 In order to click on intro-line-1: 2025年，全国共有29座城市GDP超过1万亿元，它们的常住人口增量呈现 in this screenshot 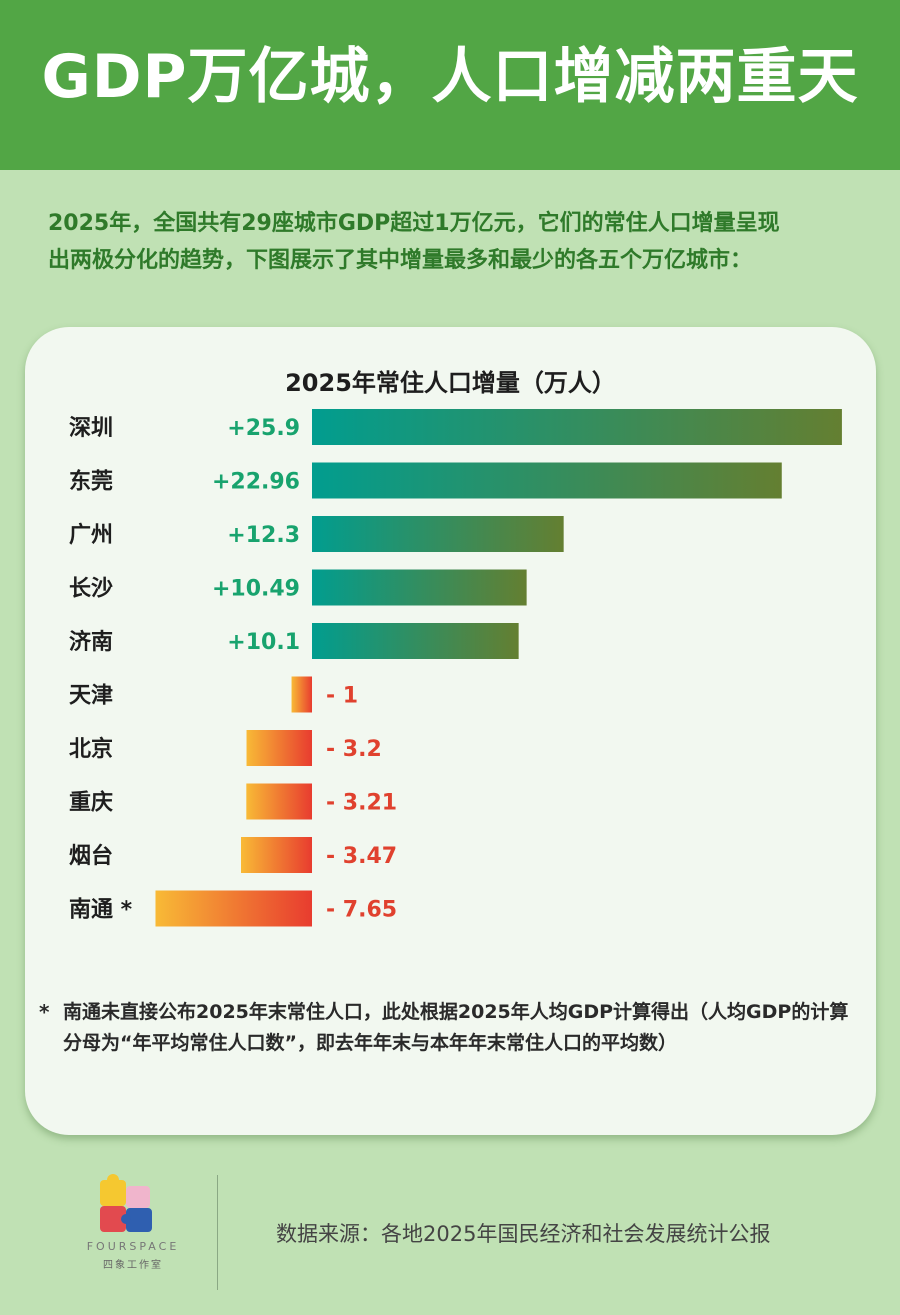, I will do `click(414, 223)`.